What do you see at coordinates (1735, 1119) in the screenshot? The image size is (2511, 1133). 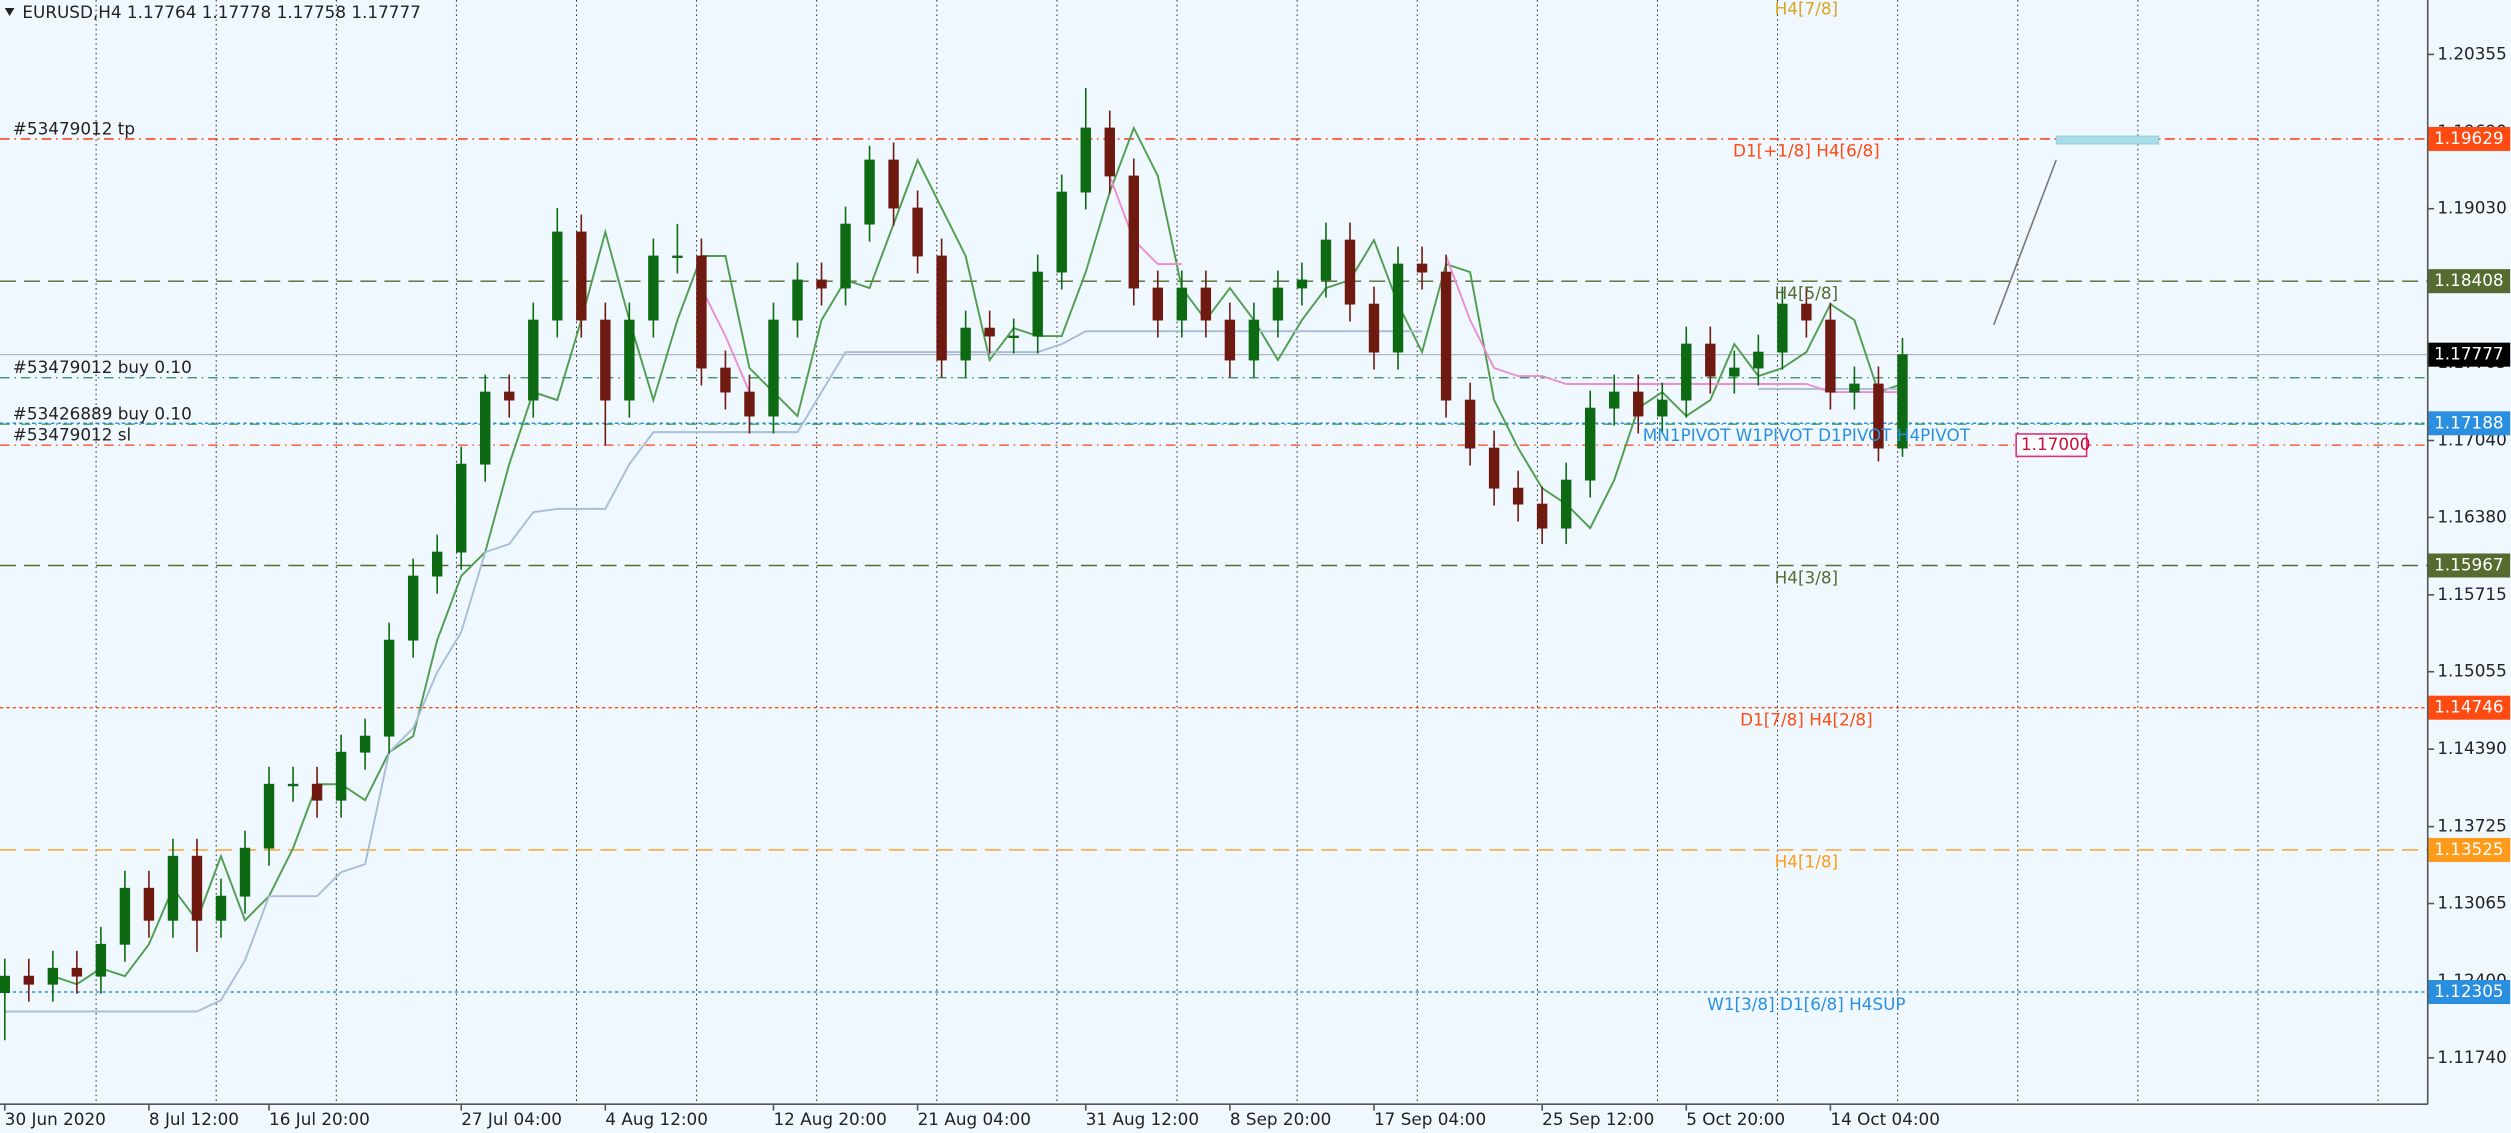 I see `x-tick-label: 5 Oct 20:00` at bounding box center [1735, 1119].